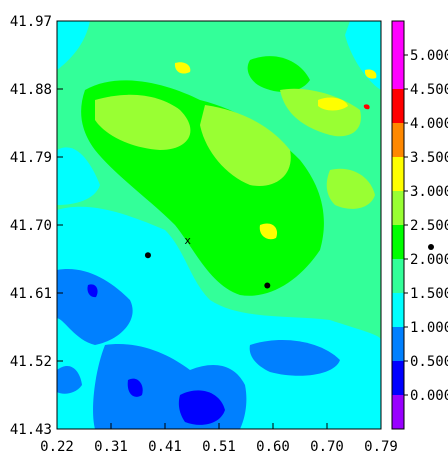 This screenshot has height=463, width=448. I want to click on x-tick-label: 0.60, so click(273, 447).